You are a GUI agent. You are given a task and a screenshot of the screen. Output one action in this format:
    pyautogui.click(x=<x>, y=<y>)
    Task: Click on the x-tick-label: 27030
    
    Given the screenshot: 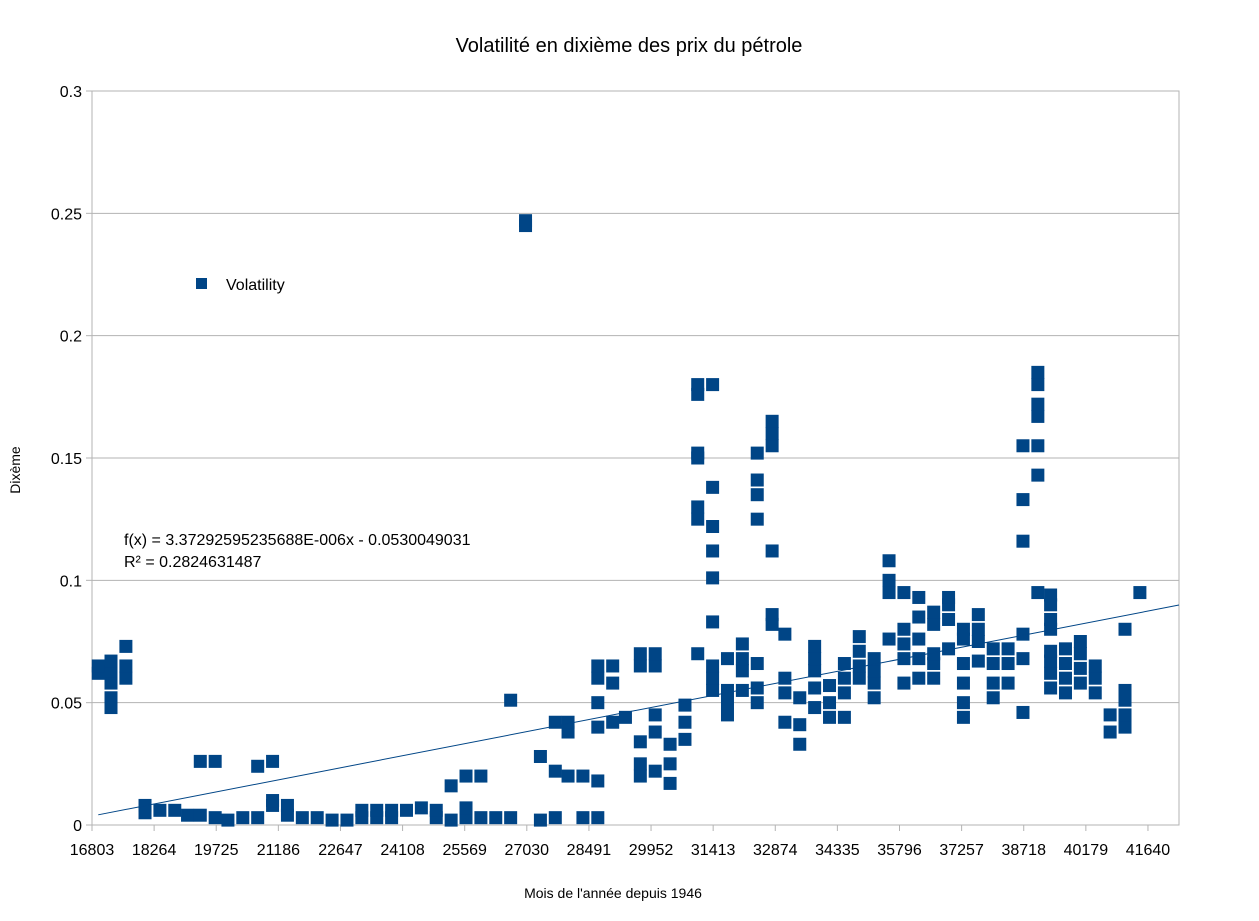 What is the action you would take?
    pyautogui.click(x=527, y=850)
    